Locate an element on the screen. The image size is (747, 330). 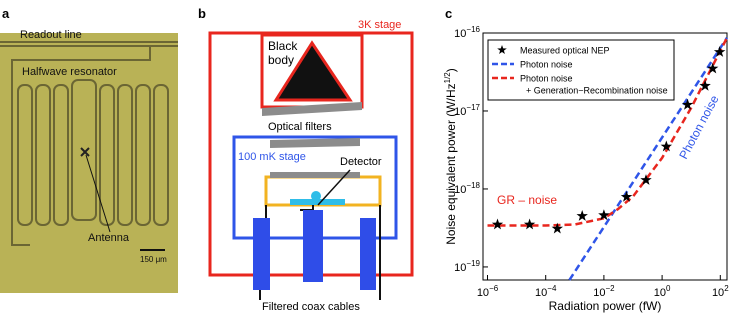
legend-box is located at coordinates (581, 70).